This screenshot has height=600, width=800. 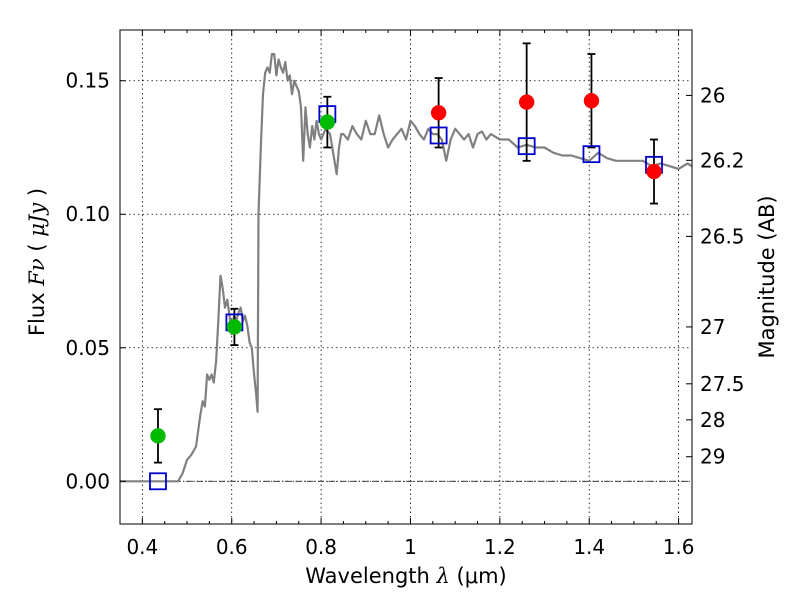 I want to click on x-tick-label: 0.8, so click(x=321, y=547).